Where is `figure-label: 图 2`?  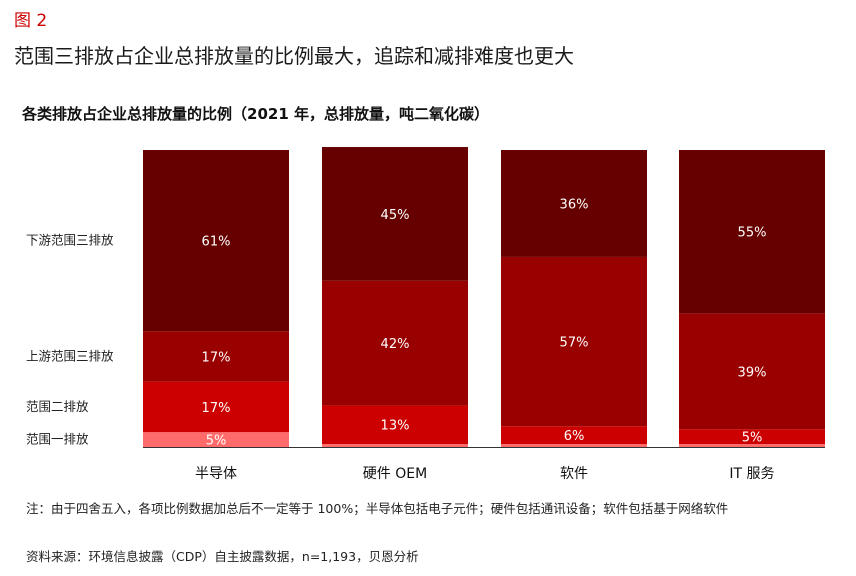 figure-label: 图 2 is located at coordinates (31, 21).